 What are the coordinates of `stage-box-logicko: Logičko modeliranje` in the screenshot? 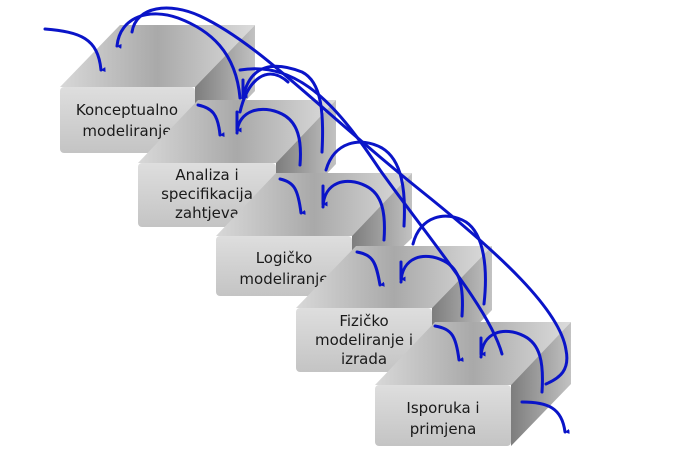 It's located at (314, 234).